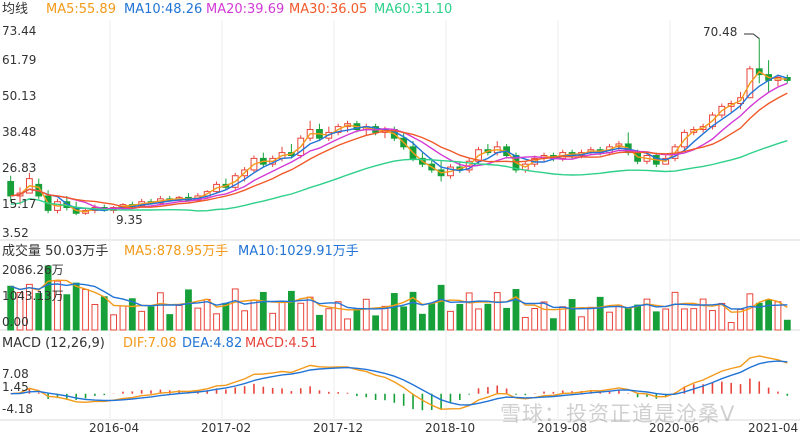 The image size is (800, 443). Describe the element at coordinates (212, 343) in the screenshot. I see `dea-legend: DEA:4.82` at that location.